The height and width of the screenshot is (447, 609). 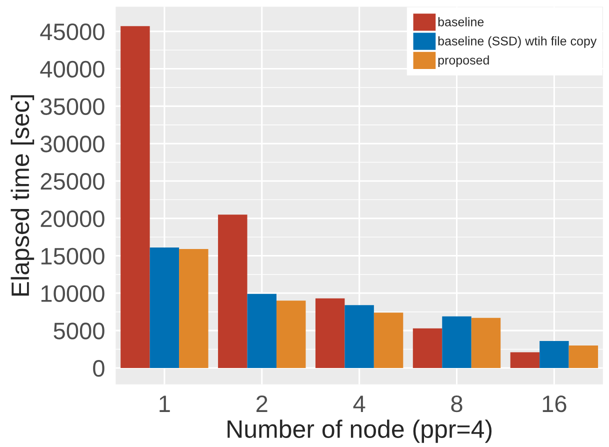 What do you see at coordinates (554, 403) in the screenshot?
I see `x-tick-label: 16` at bounding box center [554, 403].